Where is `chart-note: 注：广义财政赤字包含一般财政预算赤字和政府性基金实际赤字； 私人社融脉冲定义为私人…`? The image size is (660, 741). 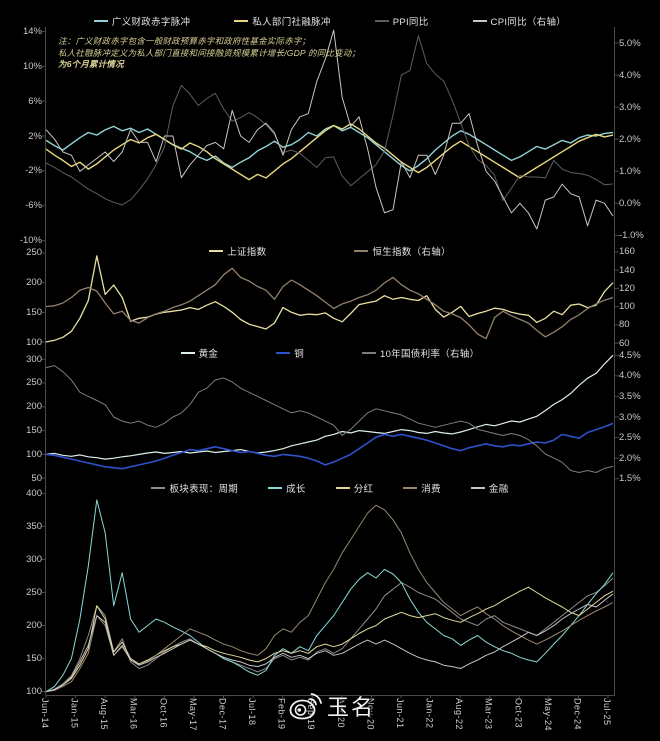
chart-note: 注：广义财政赤字包含一般财政预算赤字和政府性基金实际赤字； 私人社融脉冲定义为私人… is located at coordinates (209, 53).